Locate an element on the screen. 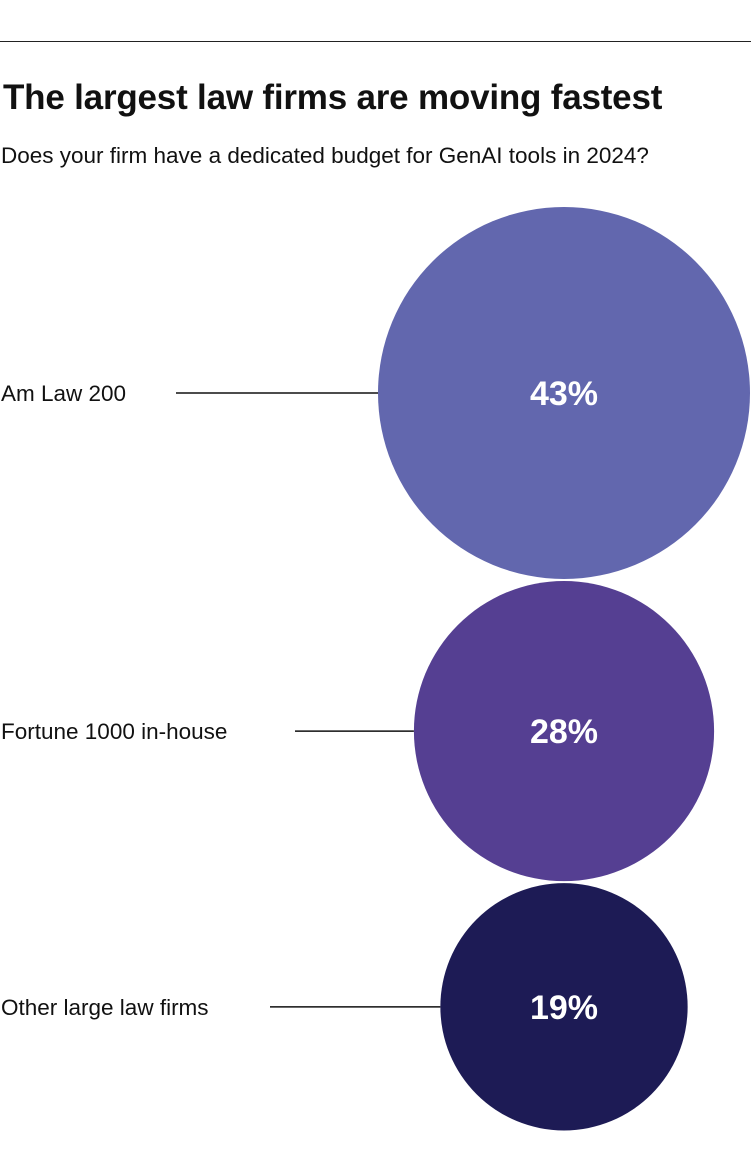 Image resolution: width=751 pixels, height=1167 pixels. top-divider is located at coordinates (375, 41).